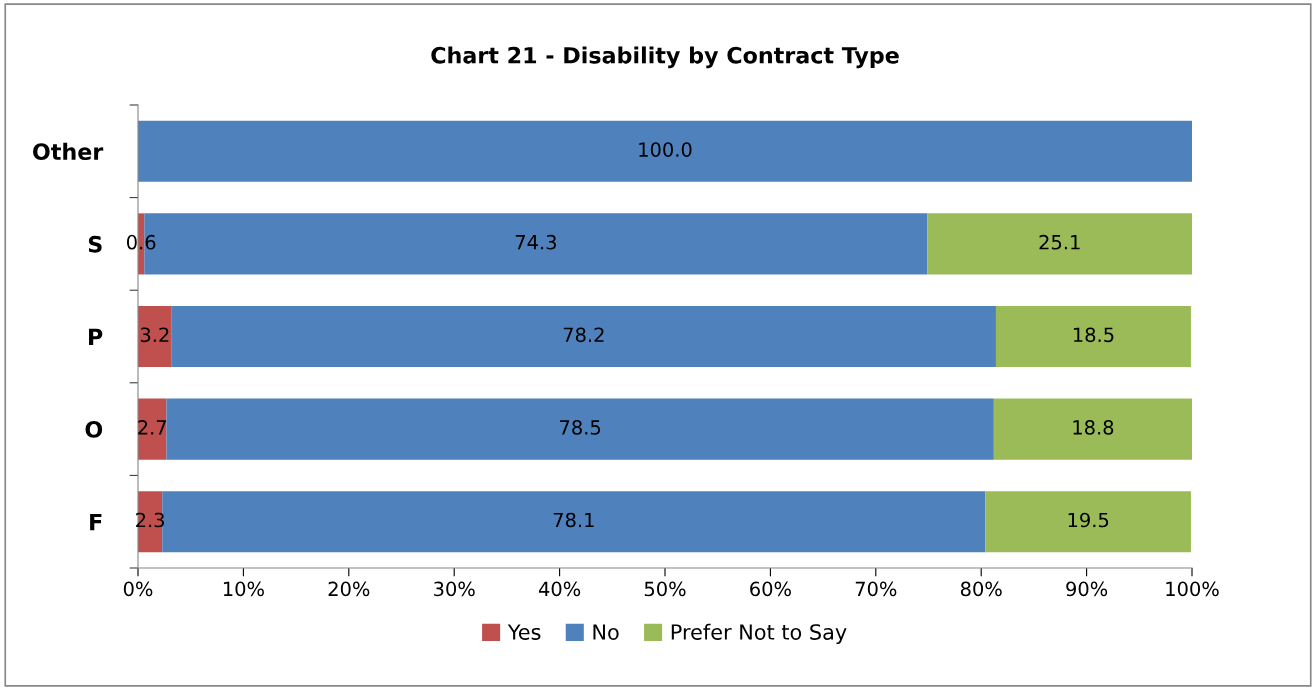 The width and height of the screenshot is (1316, 690). I want to click on legend-label: Yes, so click(524, 632).